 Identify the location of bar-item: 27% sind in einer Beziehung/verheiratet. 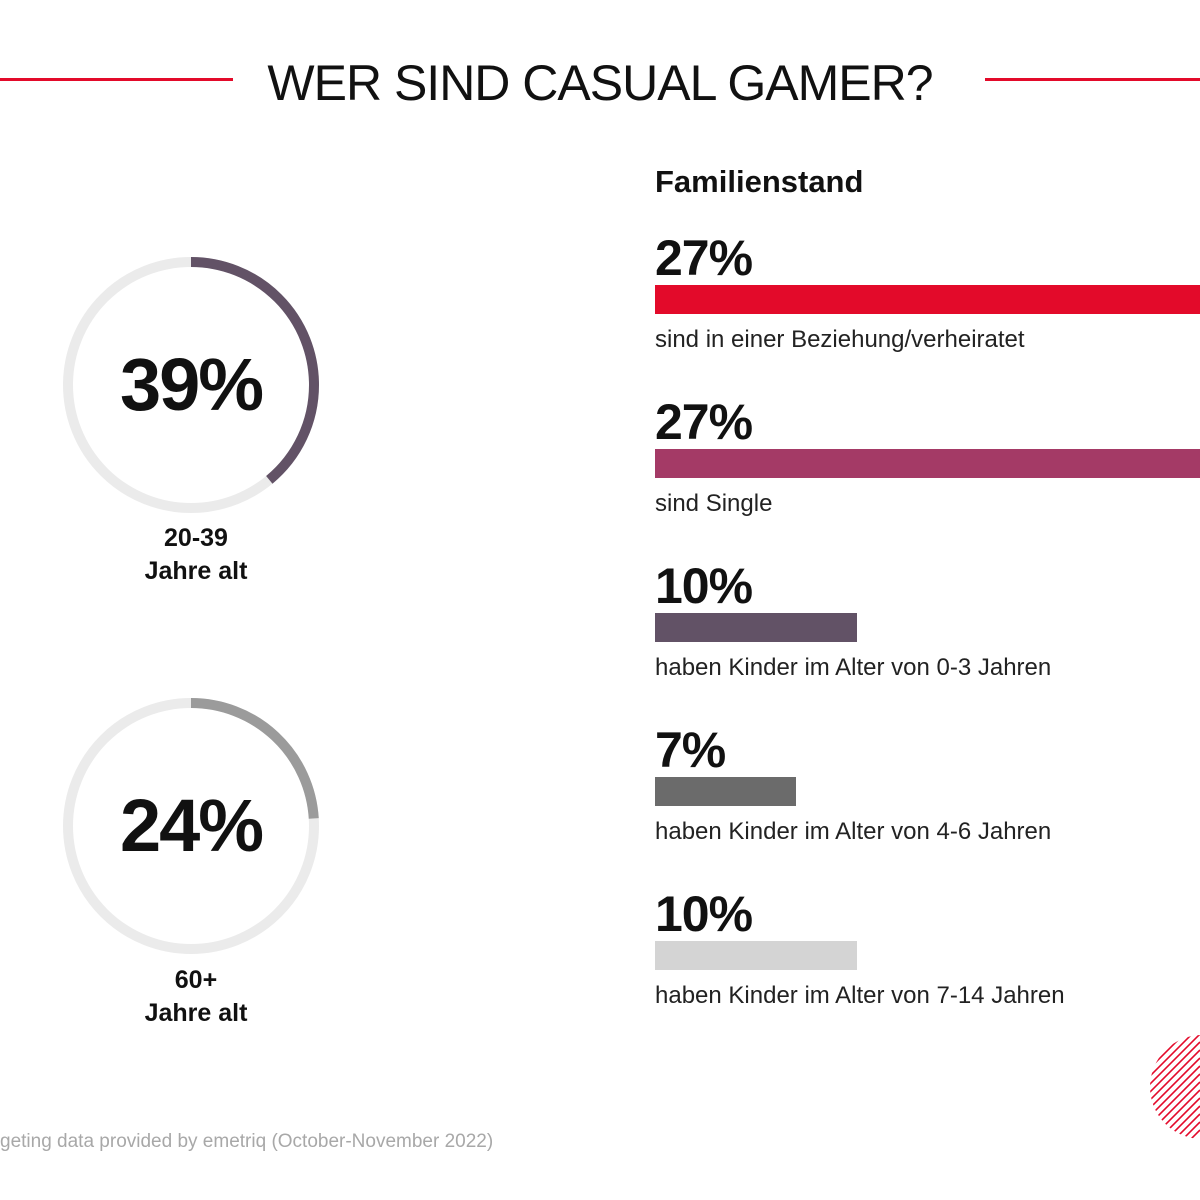
(927, 295).